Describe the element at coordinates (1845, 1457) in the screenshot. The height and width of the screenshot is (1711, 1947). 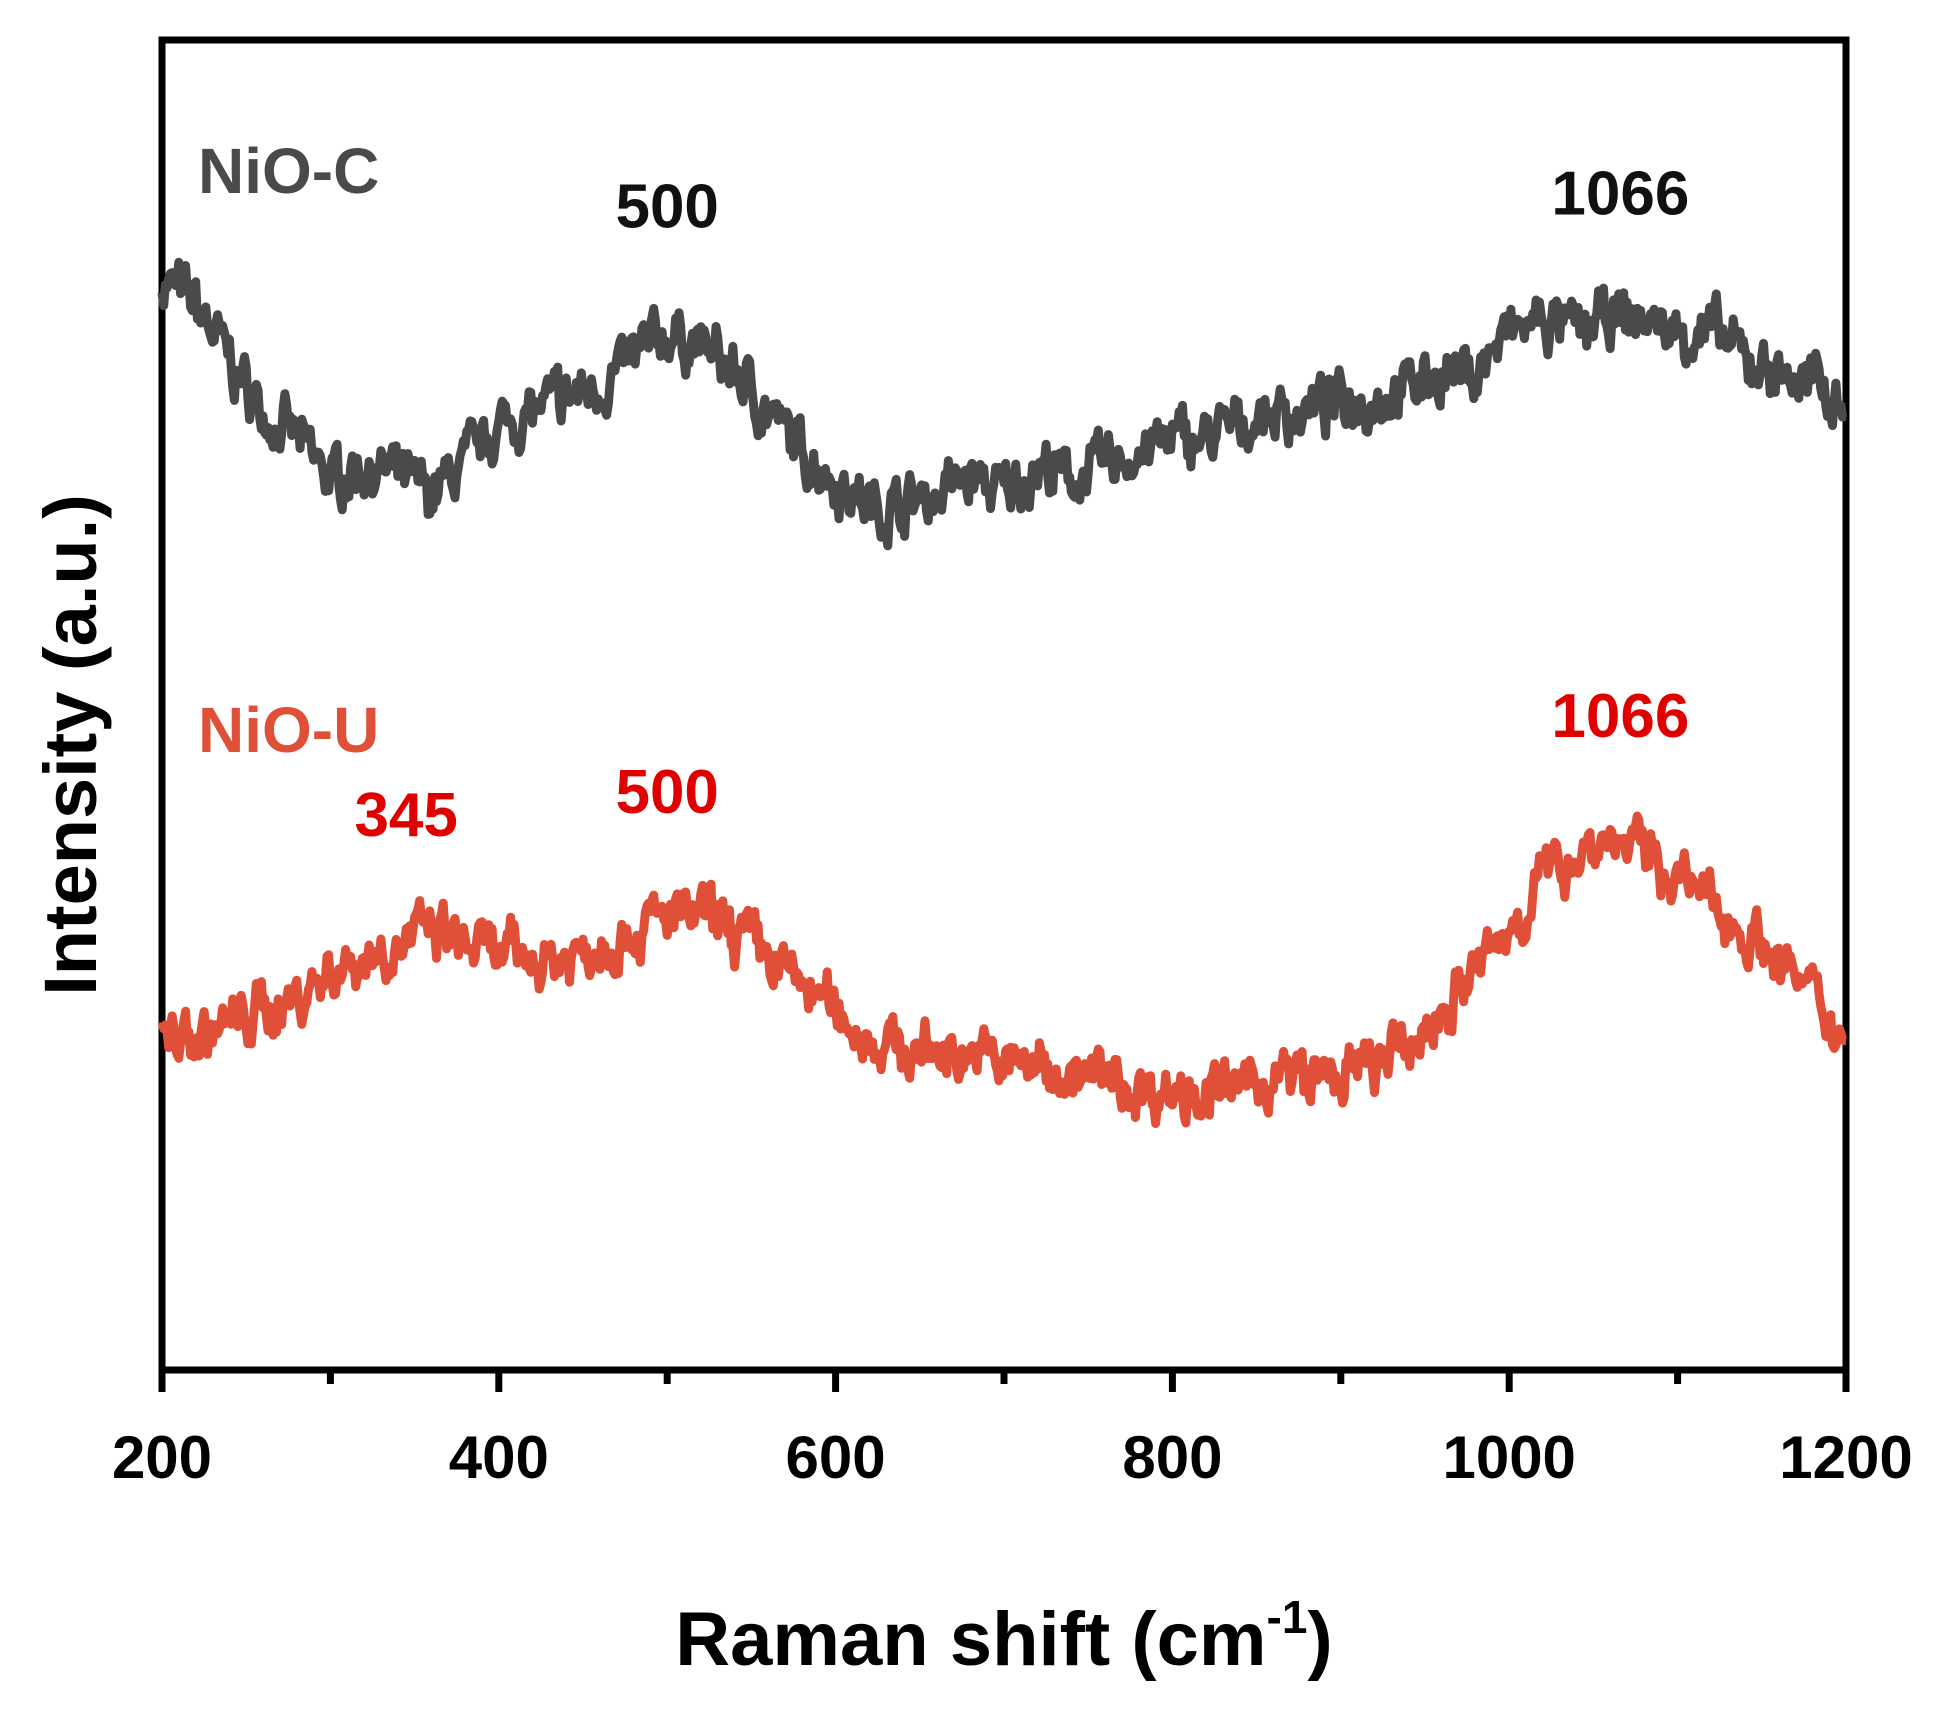
I see `x-tick-label-1200: 1200` at that location.